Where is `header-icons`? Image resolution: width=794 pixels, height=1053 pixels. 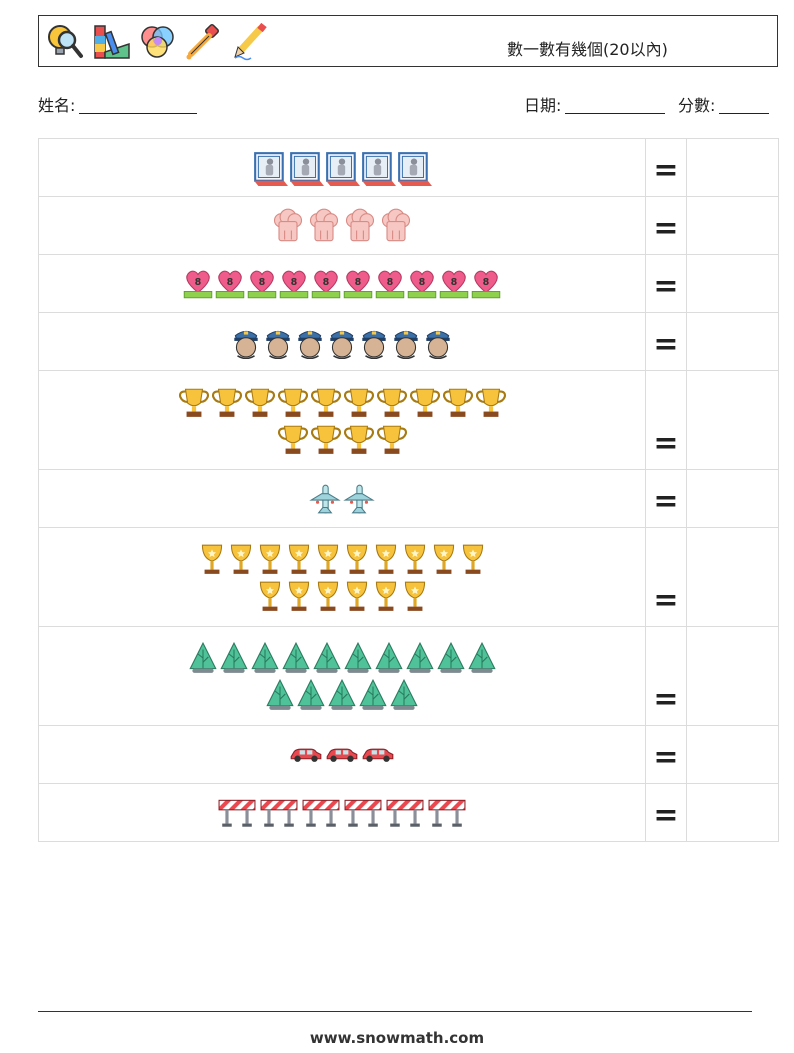 header-icons is located at coordinates (157, 42).